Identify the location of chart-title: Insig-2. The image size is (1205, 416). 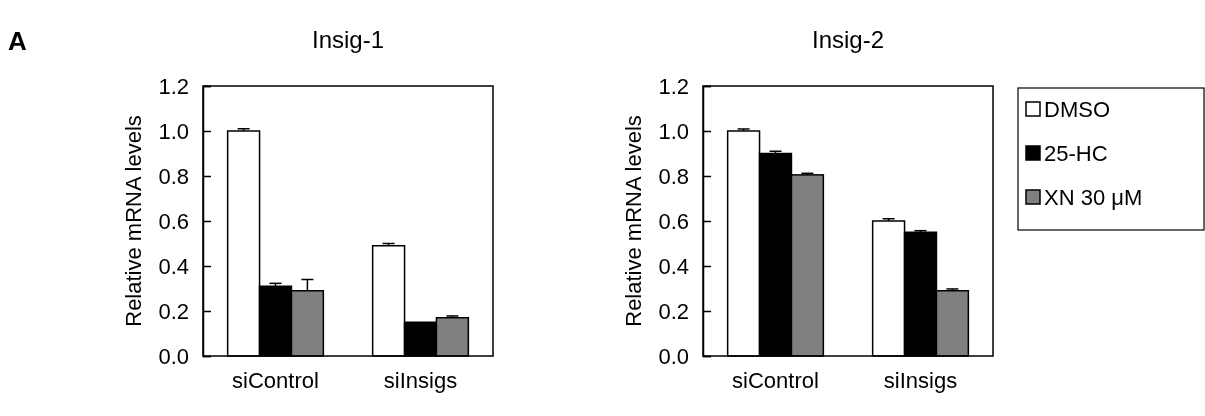
(848, 39).